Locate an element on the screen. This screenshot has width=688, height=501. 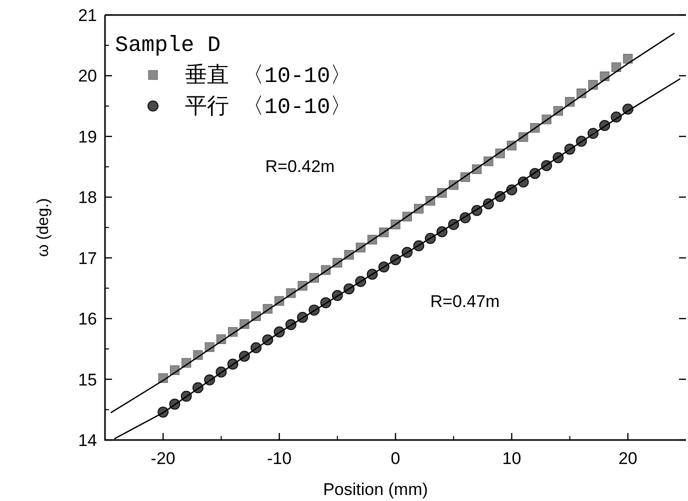
y-tick-label: 21 is located at coordinates (87, 15).